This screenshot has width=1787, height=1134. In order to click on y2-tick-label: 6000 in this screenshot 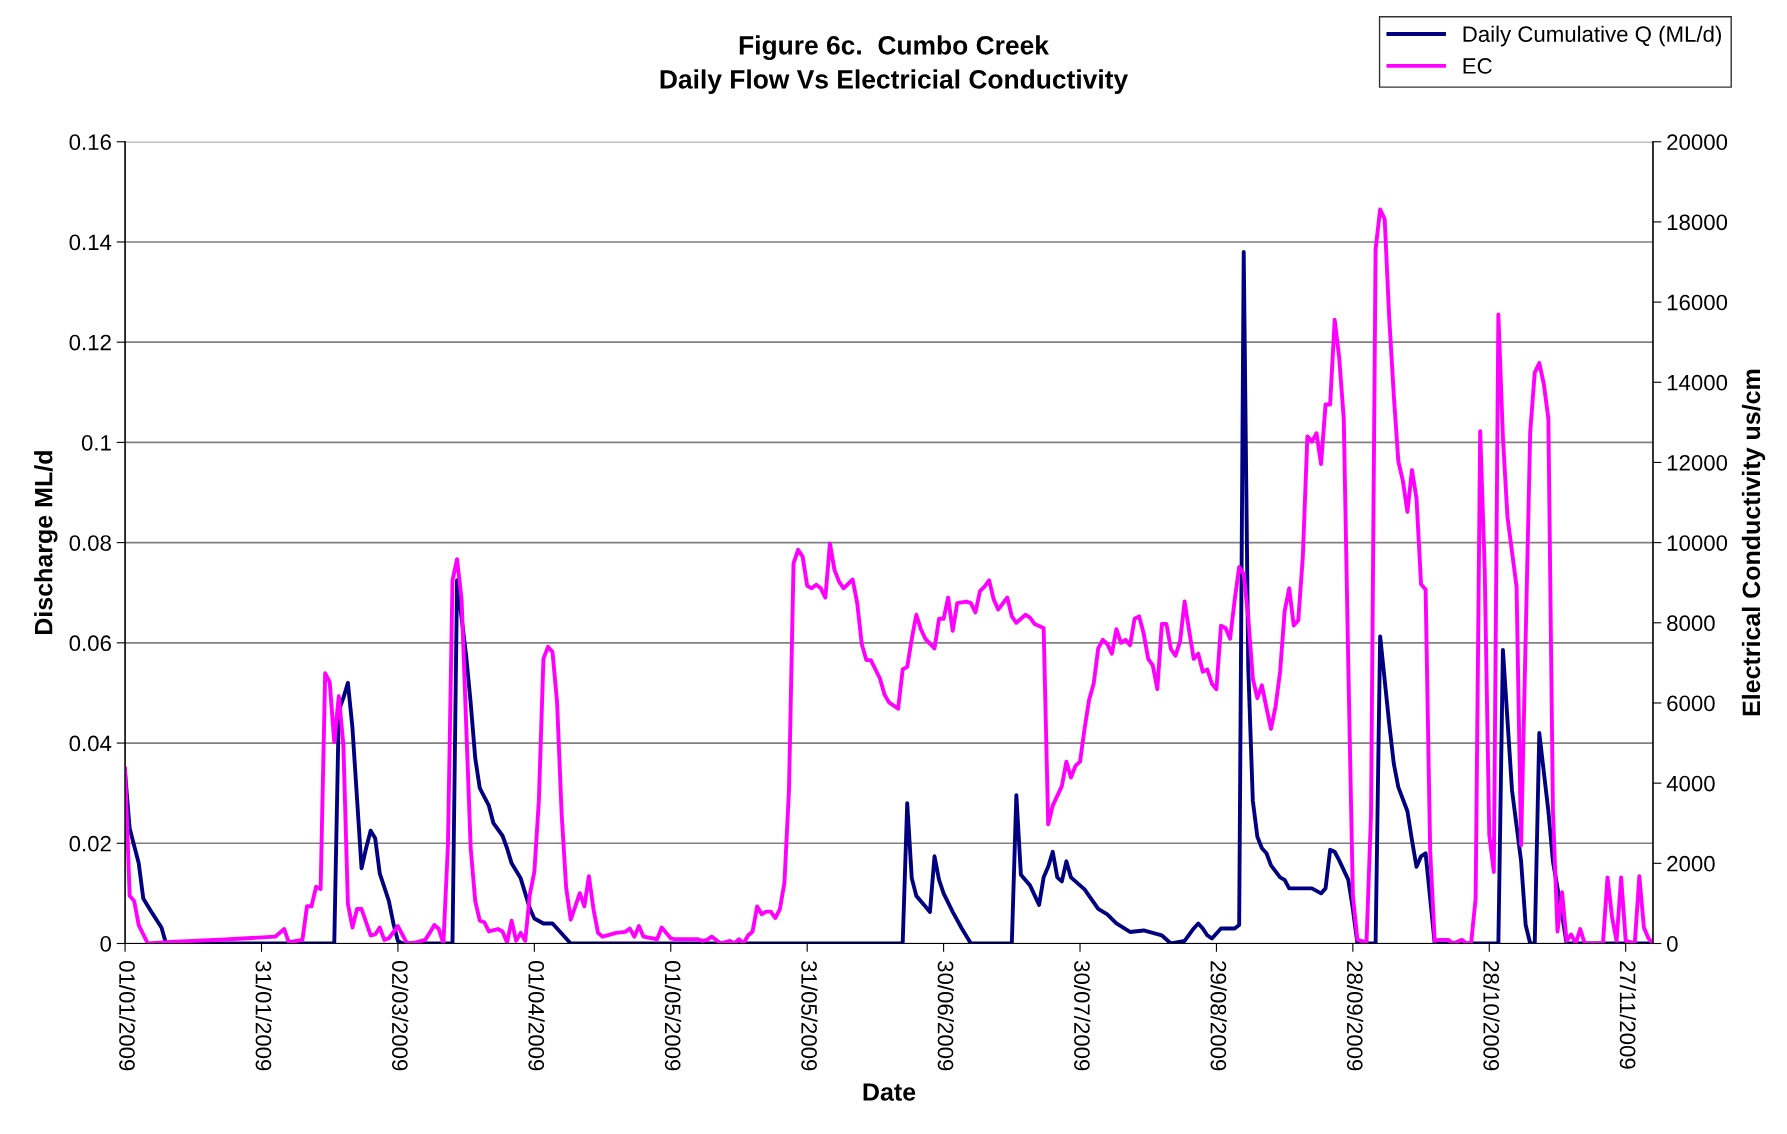, I will do `click(1691, 703)`.